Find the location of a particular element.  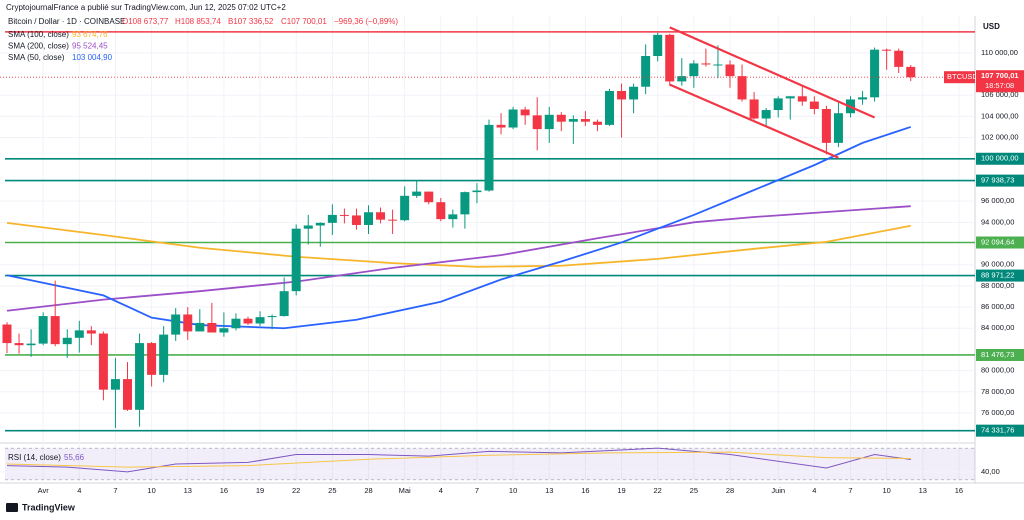

y-tick-label: 104 000,00 is located at coordinates (1000, 115).